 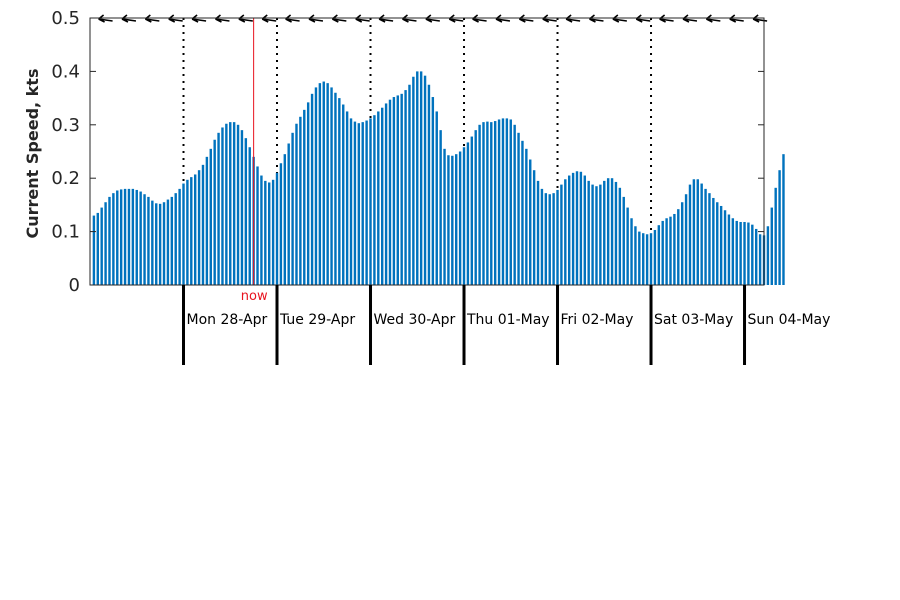 I want to click on y-axis-label: Current Speed, kts, so click(x=32, y=154).